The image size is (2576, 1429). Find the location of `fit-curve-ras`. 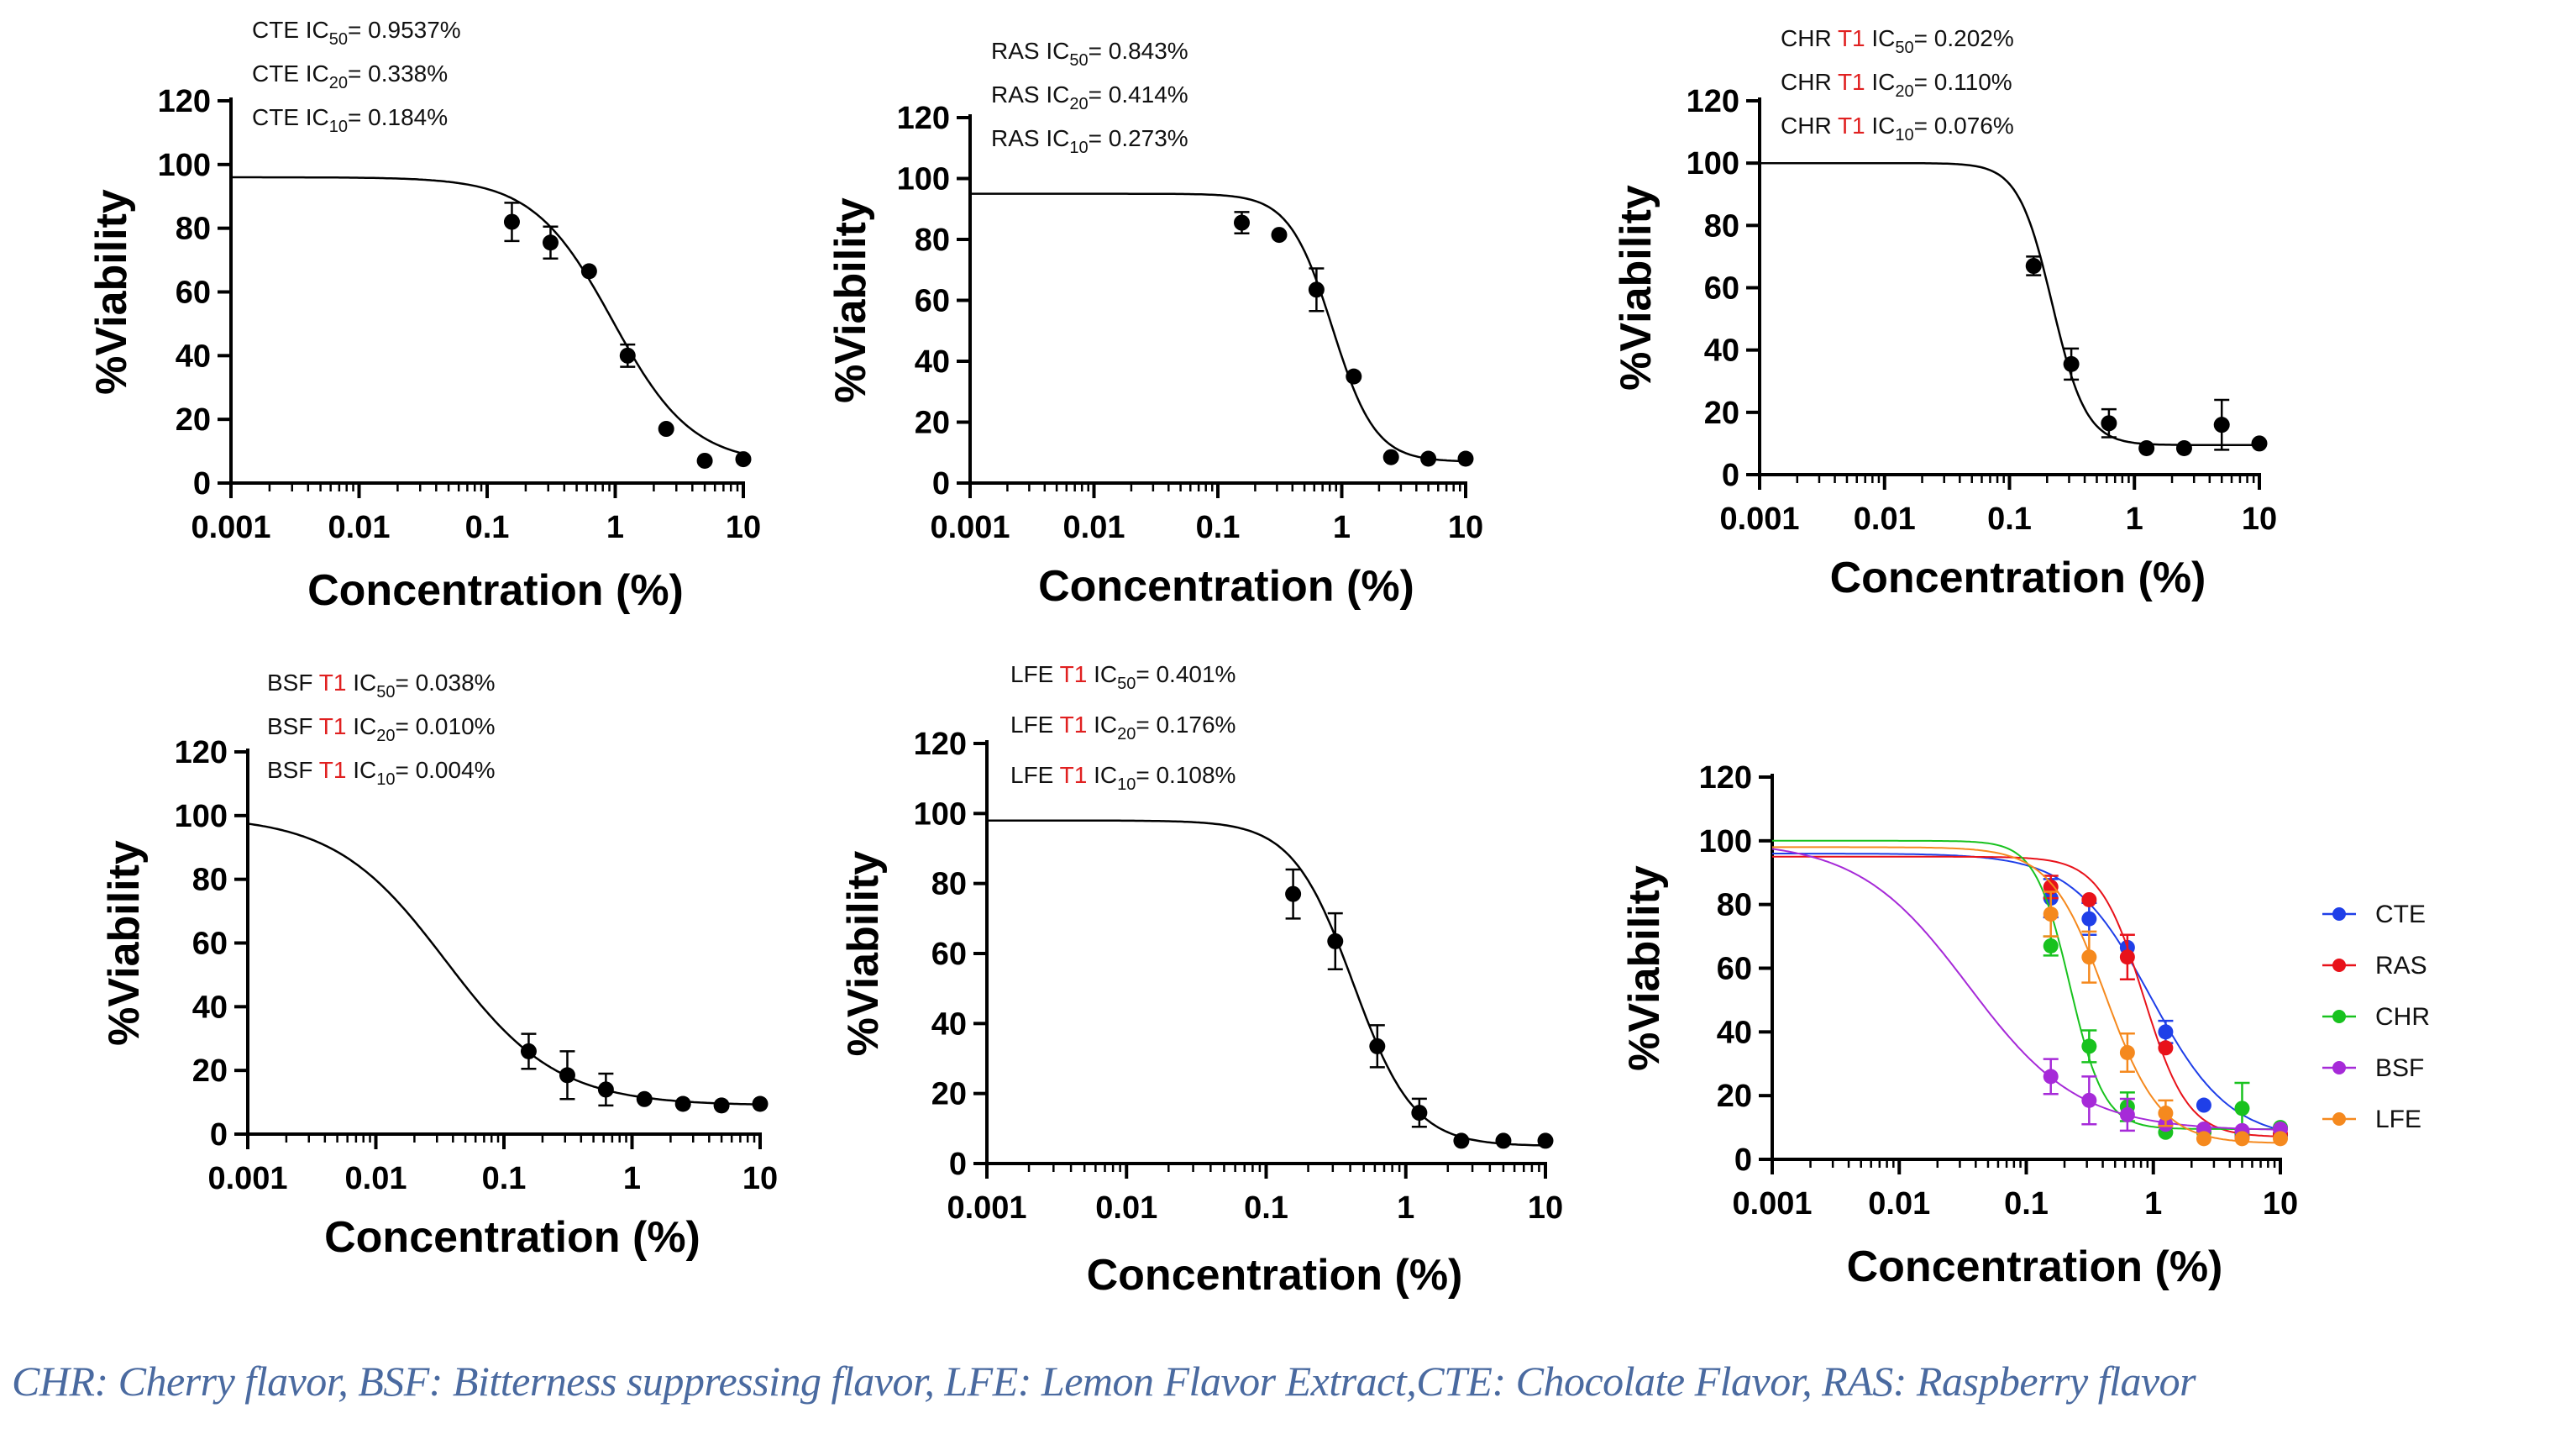

fit-curve-ras is located at coordinates (1218, 328).